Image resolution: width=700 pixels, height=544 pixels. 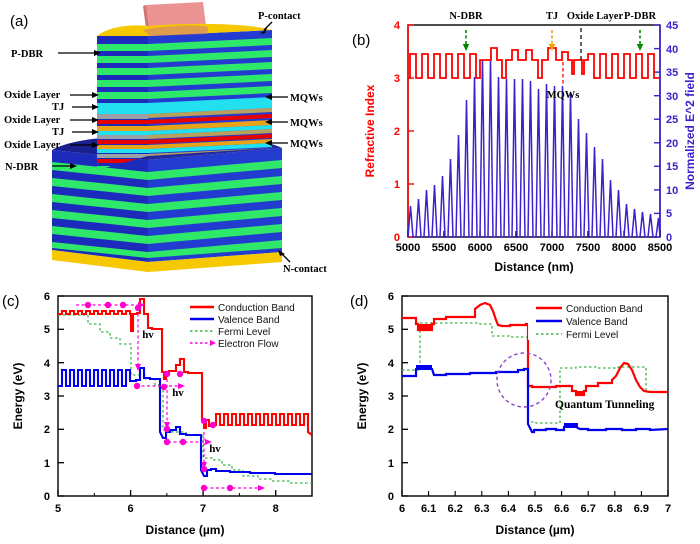 I want to click on label-mqws-1: MQWs, so click(x=306, y=98).